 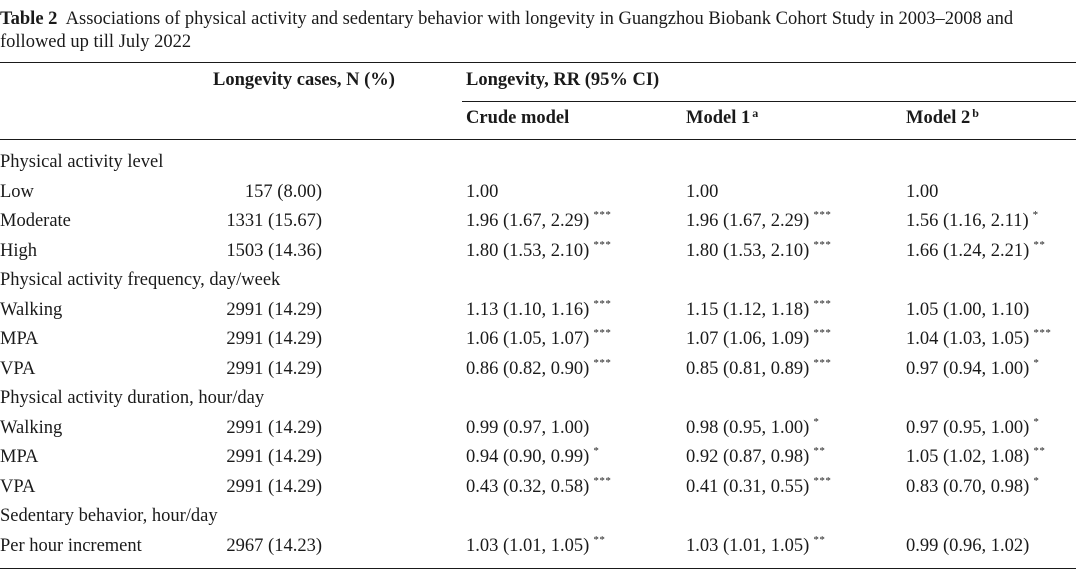 What do you see at coordinates (1039, 244) in the screenshot?
I see `significance-marker: **` at bounding box center [1039, 244].